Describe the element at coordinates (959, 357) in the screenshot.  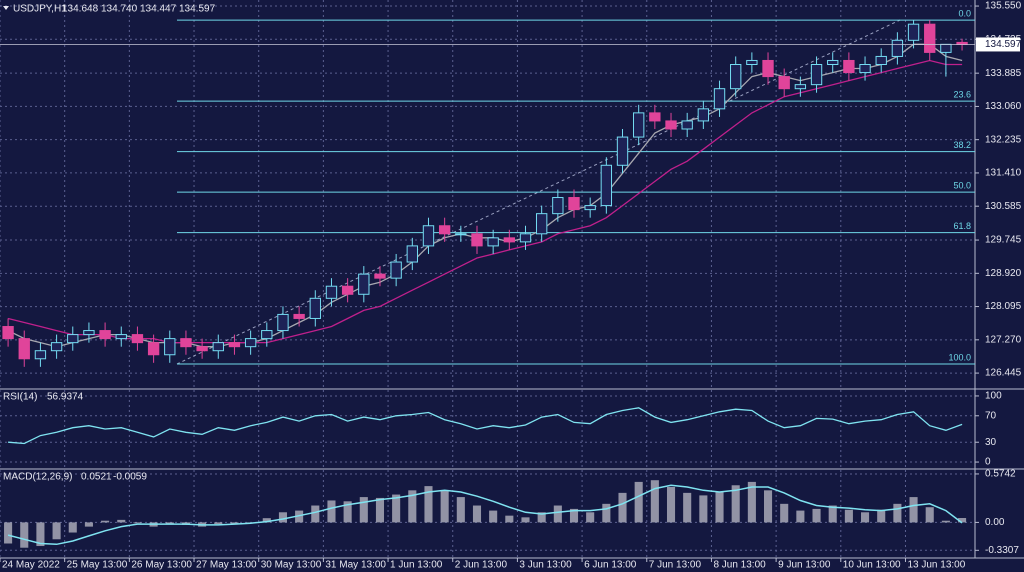
I see `fib-level-label: 100.0` at that location.